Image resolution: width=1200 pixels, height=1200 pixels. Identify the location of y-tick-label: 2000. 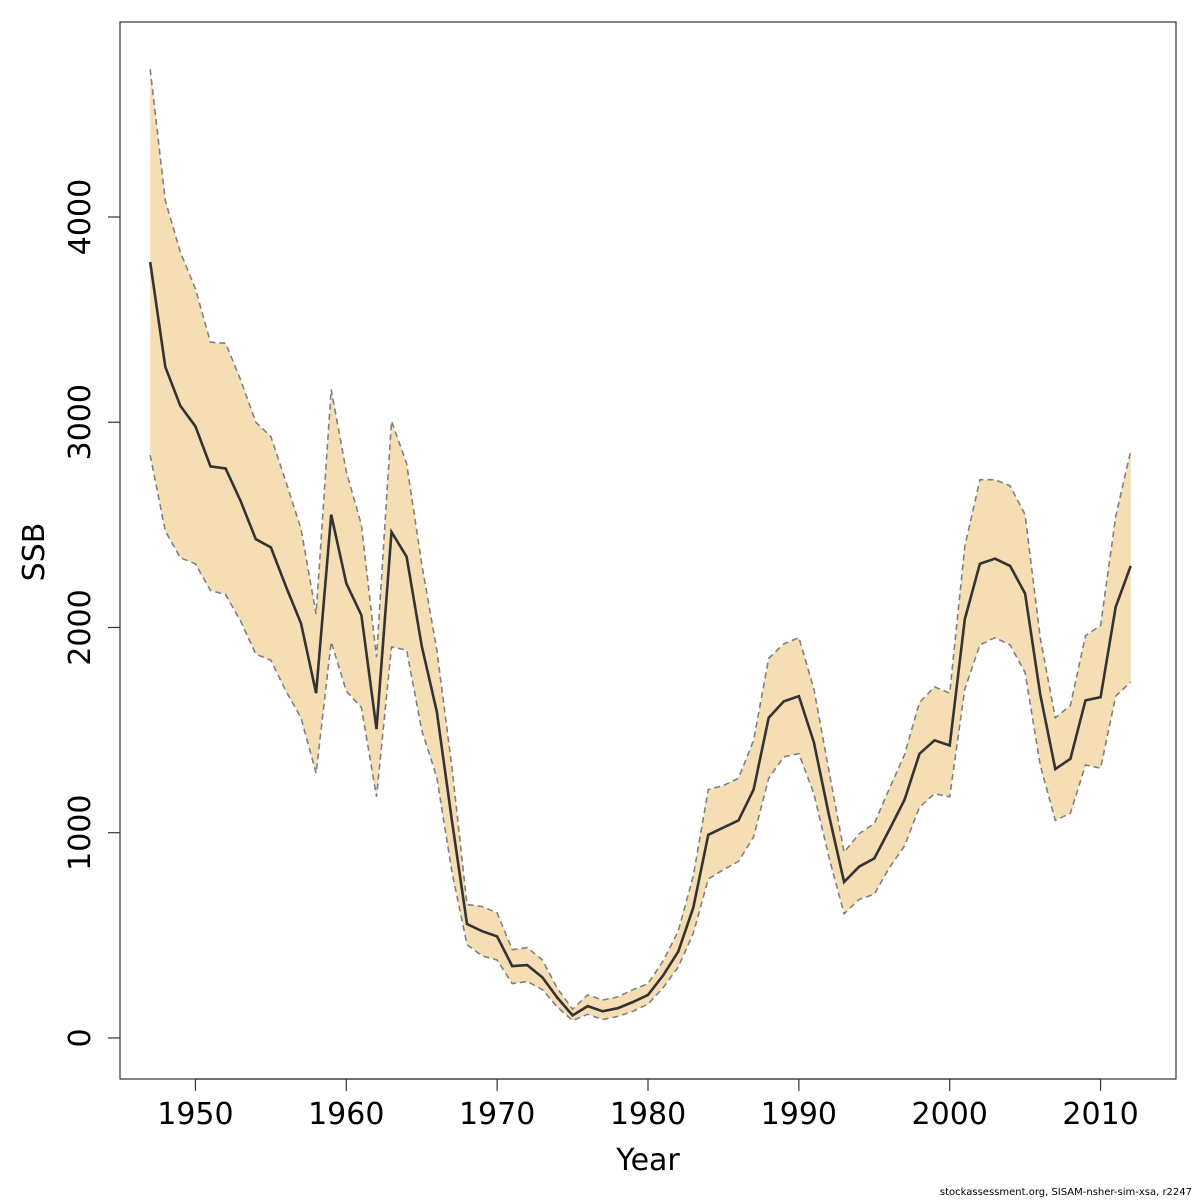
(80, 627).